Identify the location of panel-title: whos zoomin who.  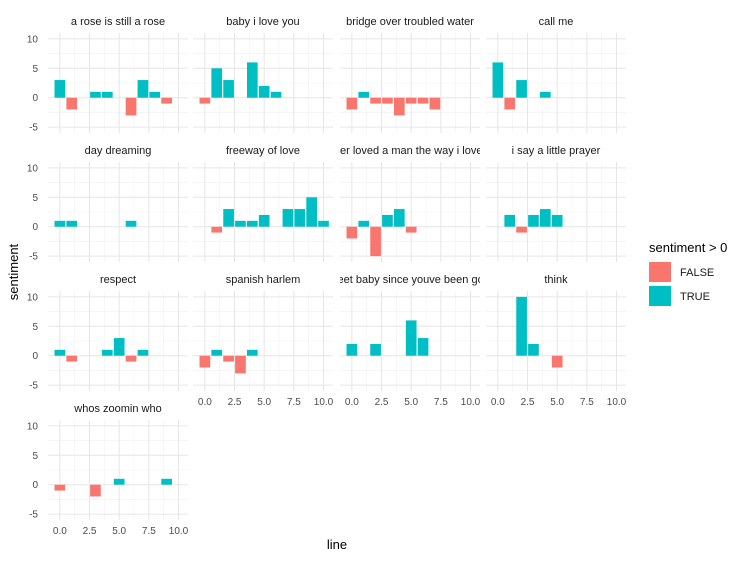
(117, 409).